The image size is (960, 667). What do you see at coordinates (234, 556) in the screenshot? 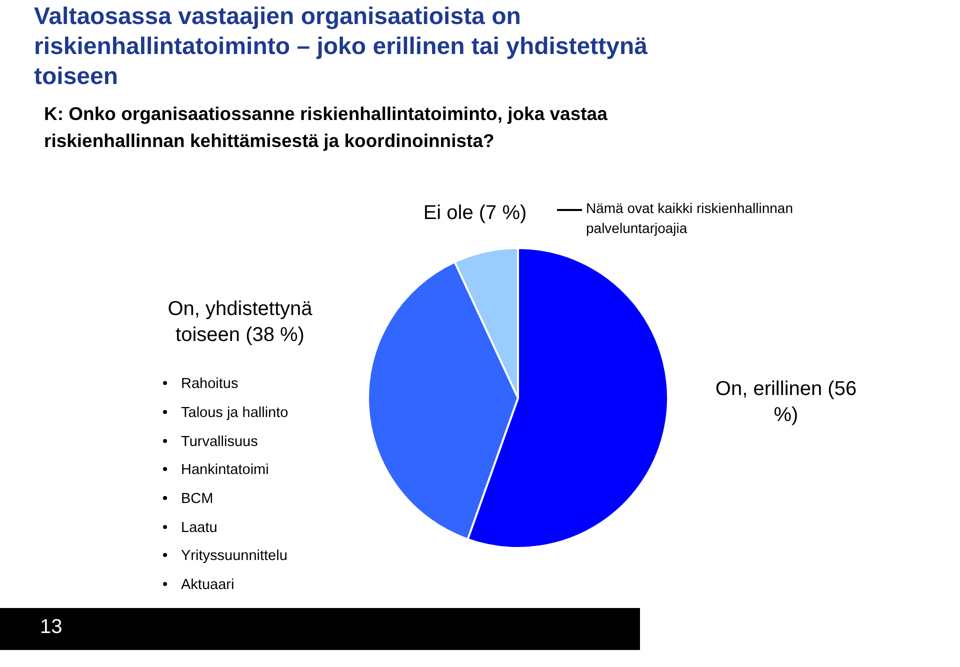
I see `text: Yrityssuunnittelu` at bounding box center [234, 556].